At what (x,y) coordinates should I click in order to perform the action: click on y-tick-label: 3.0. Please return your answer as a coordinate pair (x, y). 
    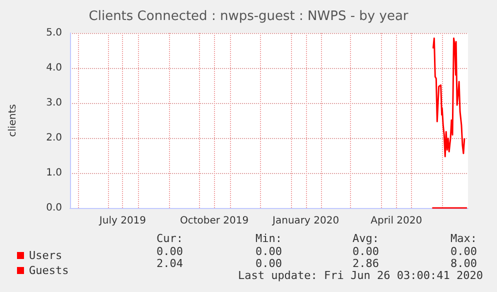
    Looking at the image, I should click on (54, 103).